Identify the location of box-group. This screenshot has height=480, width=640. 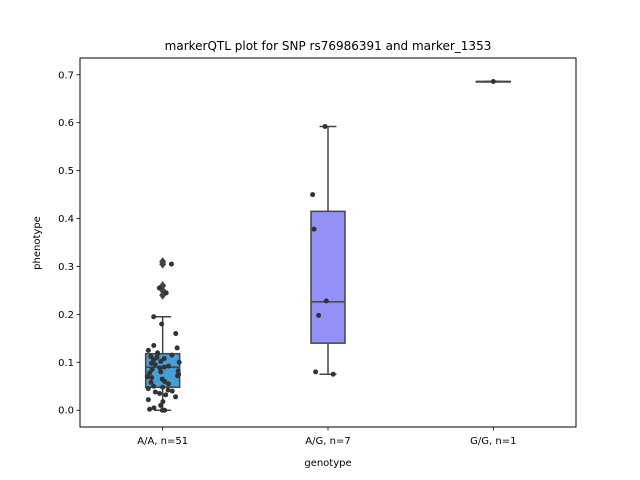
(328, 250).